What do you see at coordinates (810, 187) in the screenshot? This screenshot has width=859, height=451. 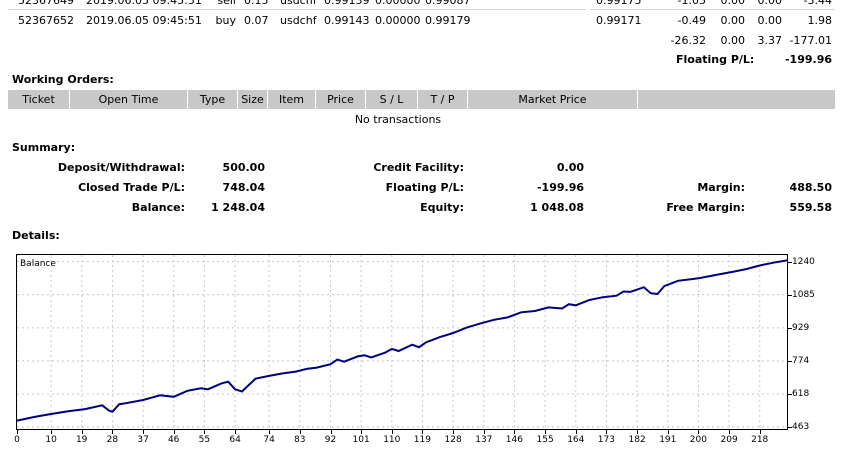 I see `margin-value: 488.50` at bounding box center [810, 187].